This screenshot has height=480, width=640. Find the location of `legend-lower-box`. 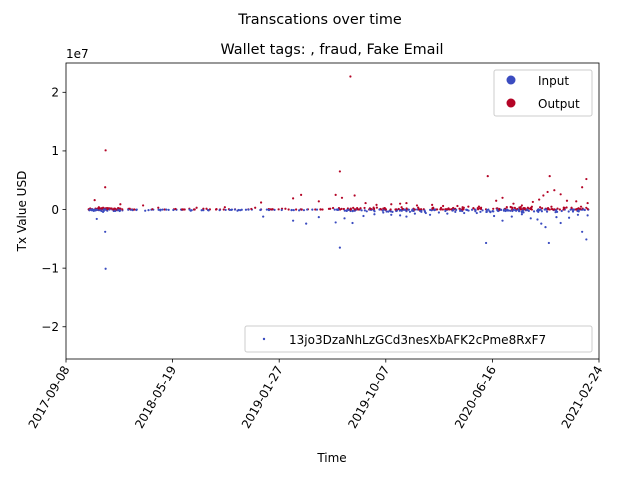

legend-lower-box is located at coordinates (418, 339).